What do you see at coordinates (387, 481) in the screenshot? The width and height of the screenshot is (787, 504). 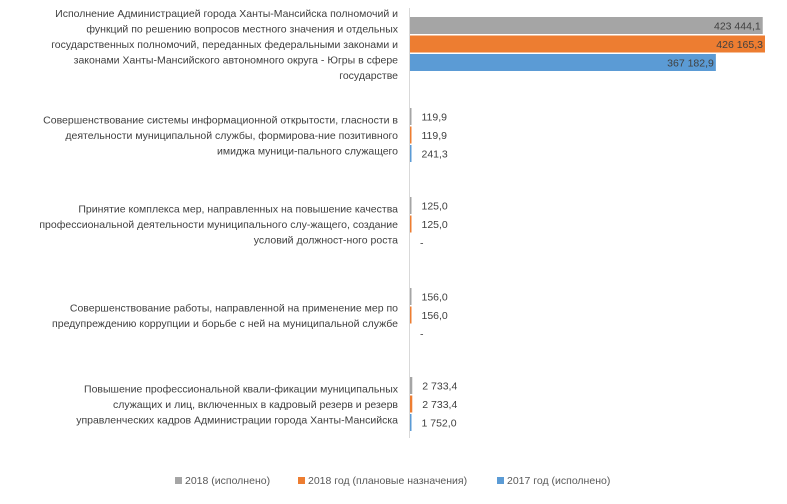 I see `legend-label: 2018 год (плановые назначения)` at bounding box center [387, 481].